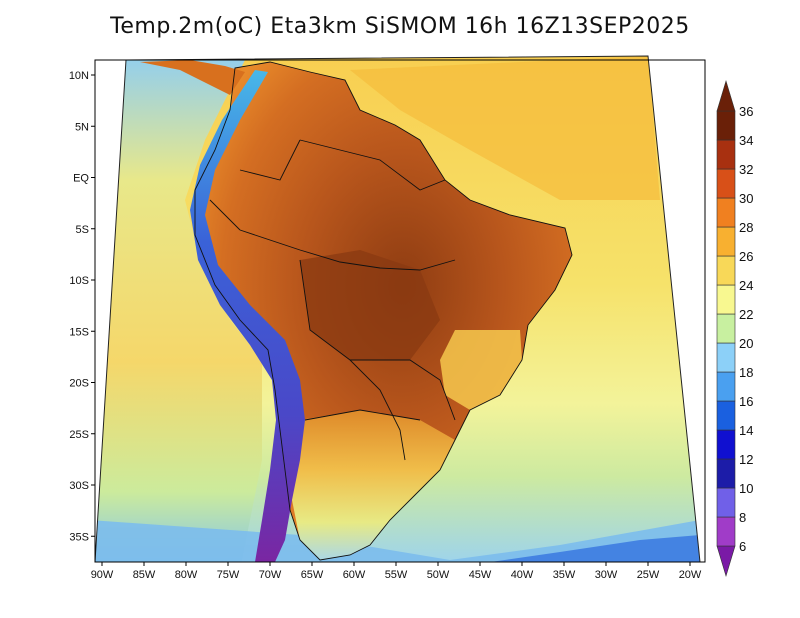  I want to click on colorbar-label: 18, so click(746, 372).